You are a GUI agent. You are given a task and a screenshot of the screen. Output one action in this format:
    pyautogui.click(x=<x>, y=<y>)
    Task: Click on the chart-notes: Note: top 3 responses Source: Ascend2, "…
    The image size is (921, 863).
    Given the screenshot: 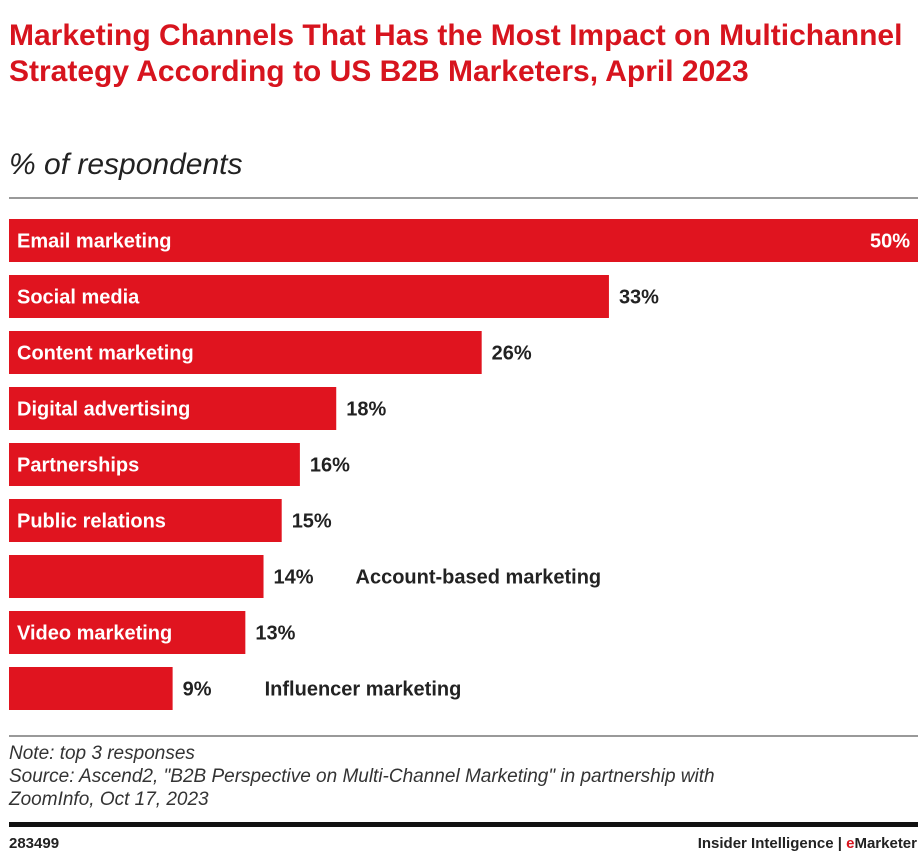 What is the action you would take?
    pyautogui.click(x=362, y=776)
    